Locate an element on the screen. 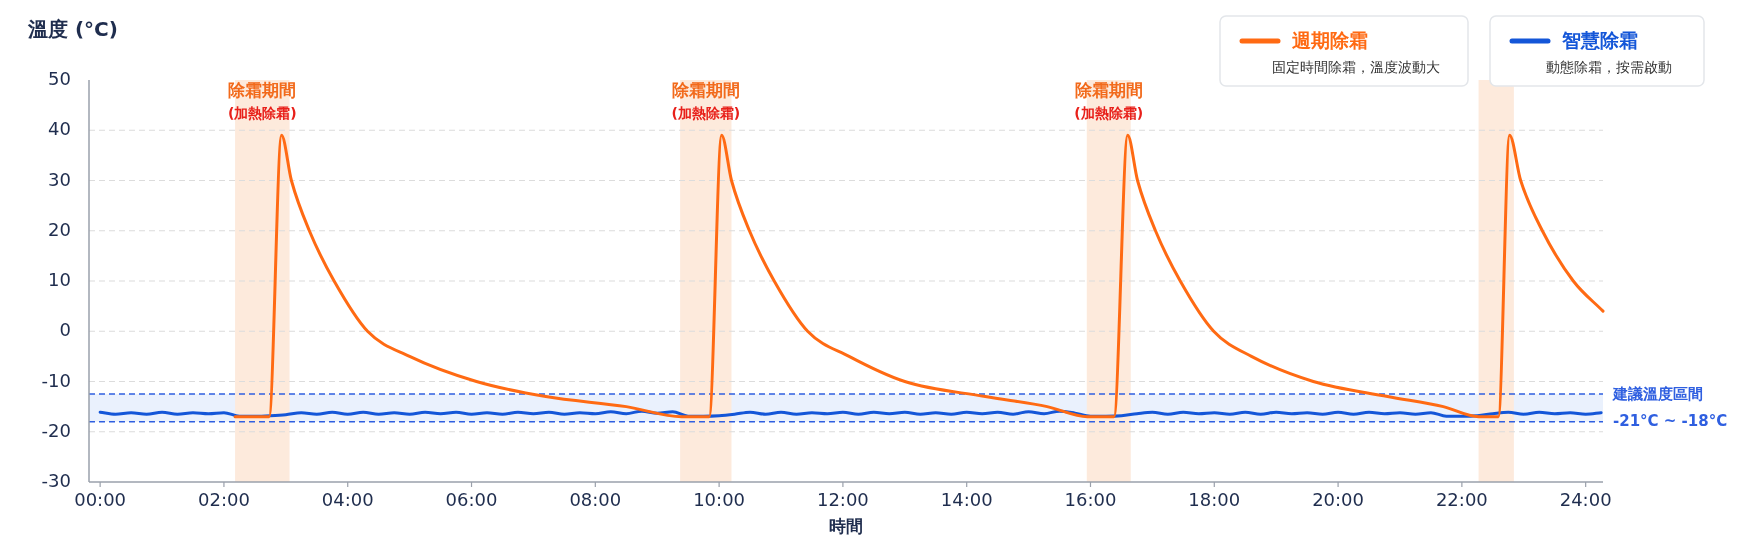 This screenshot has width=1746, height=551. ref-line-label: 建議溫度區間 is located at coordinates (1657, 393).